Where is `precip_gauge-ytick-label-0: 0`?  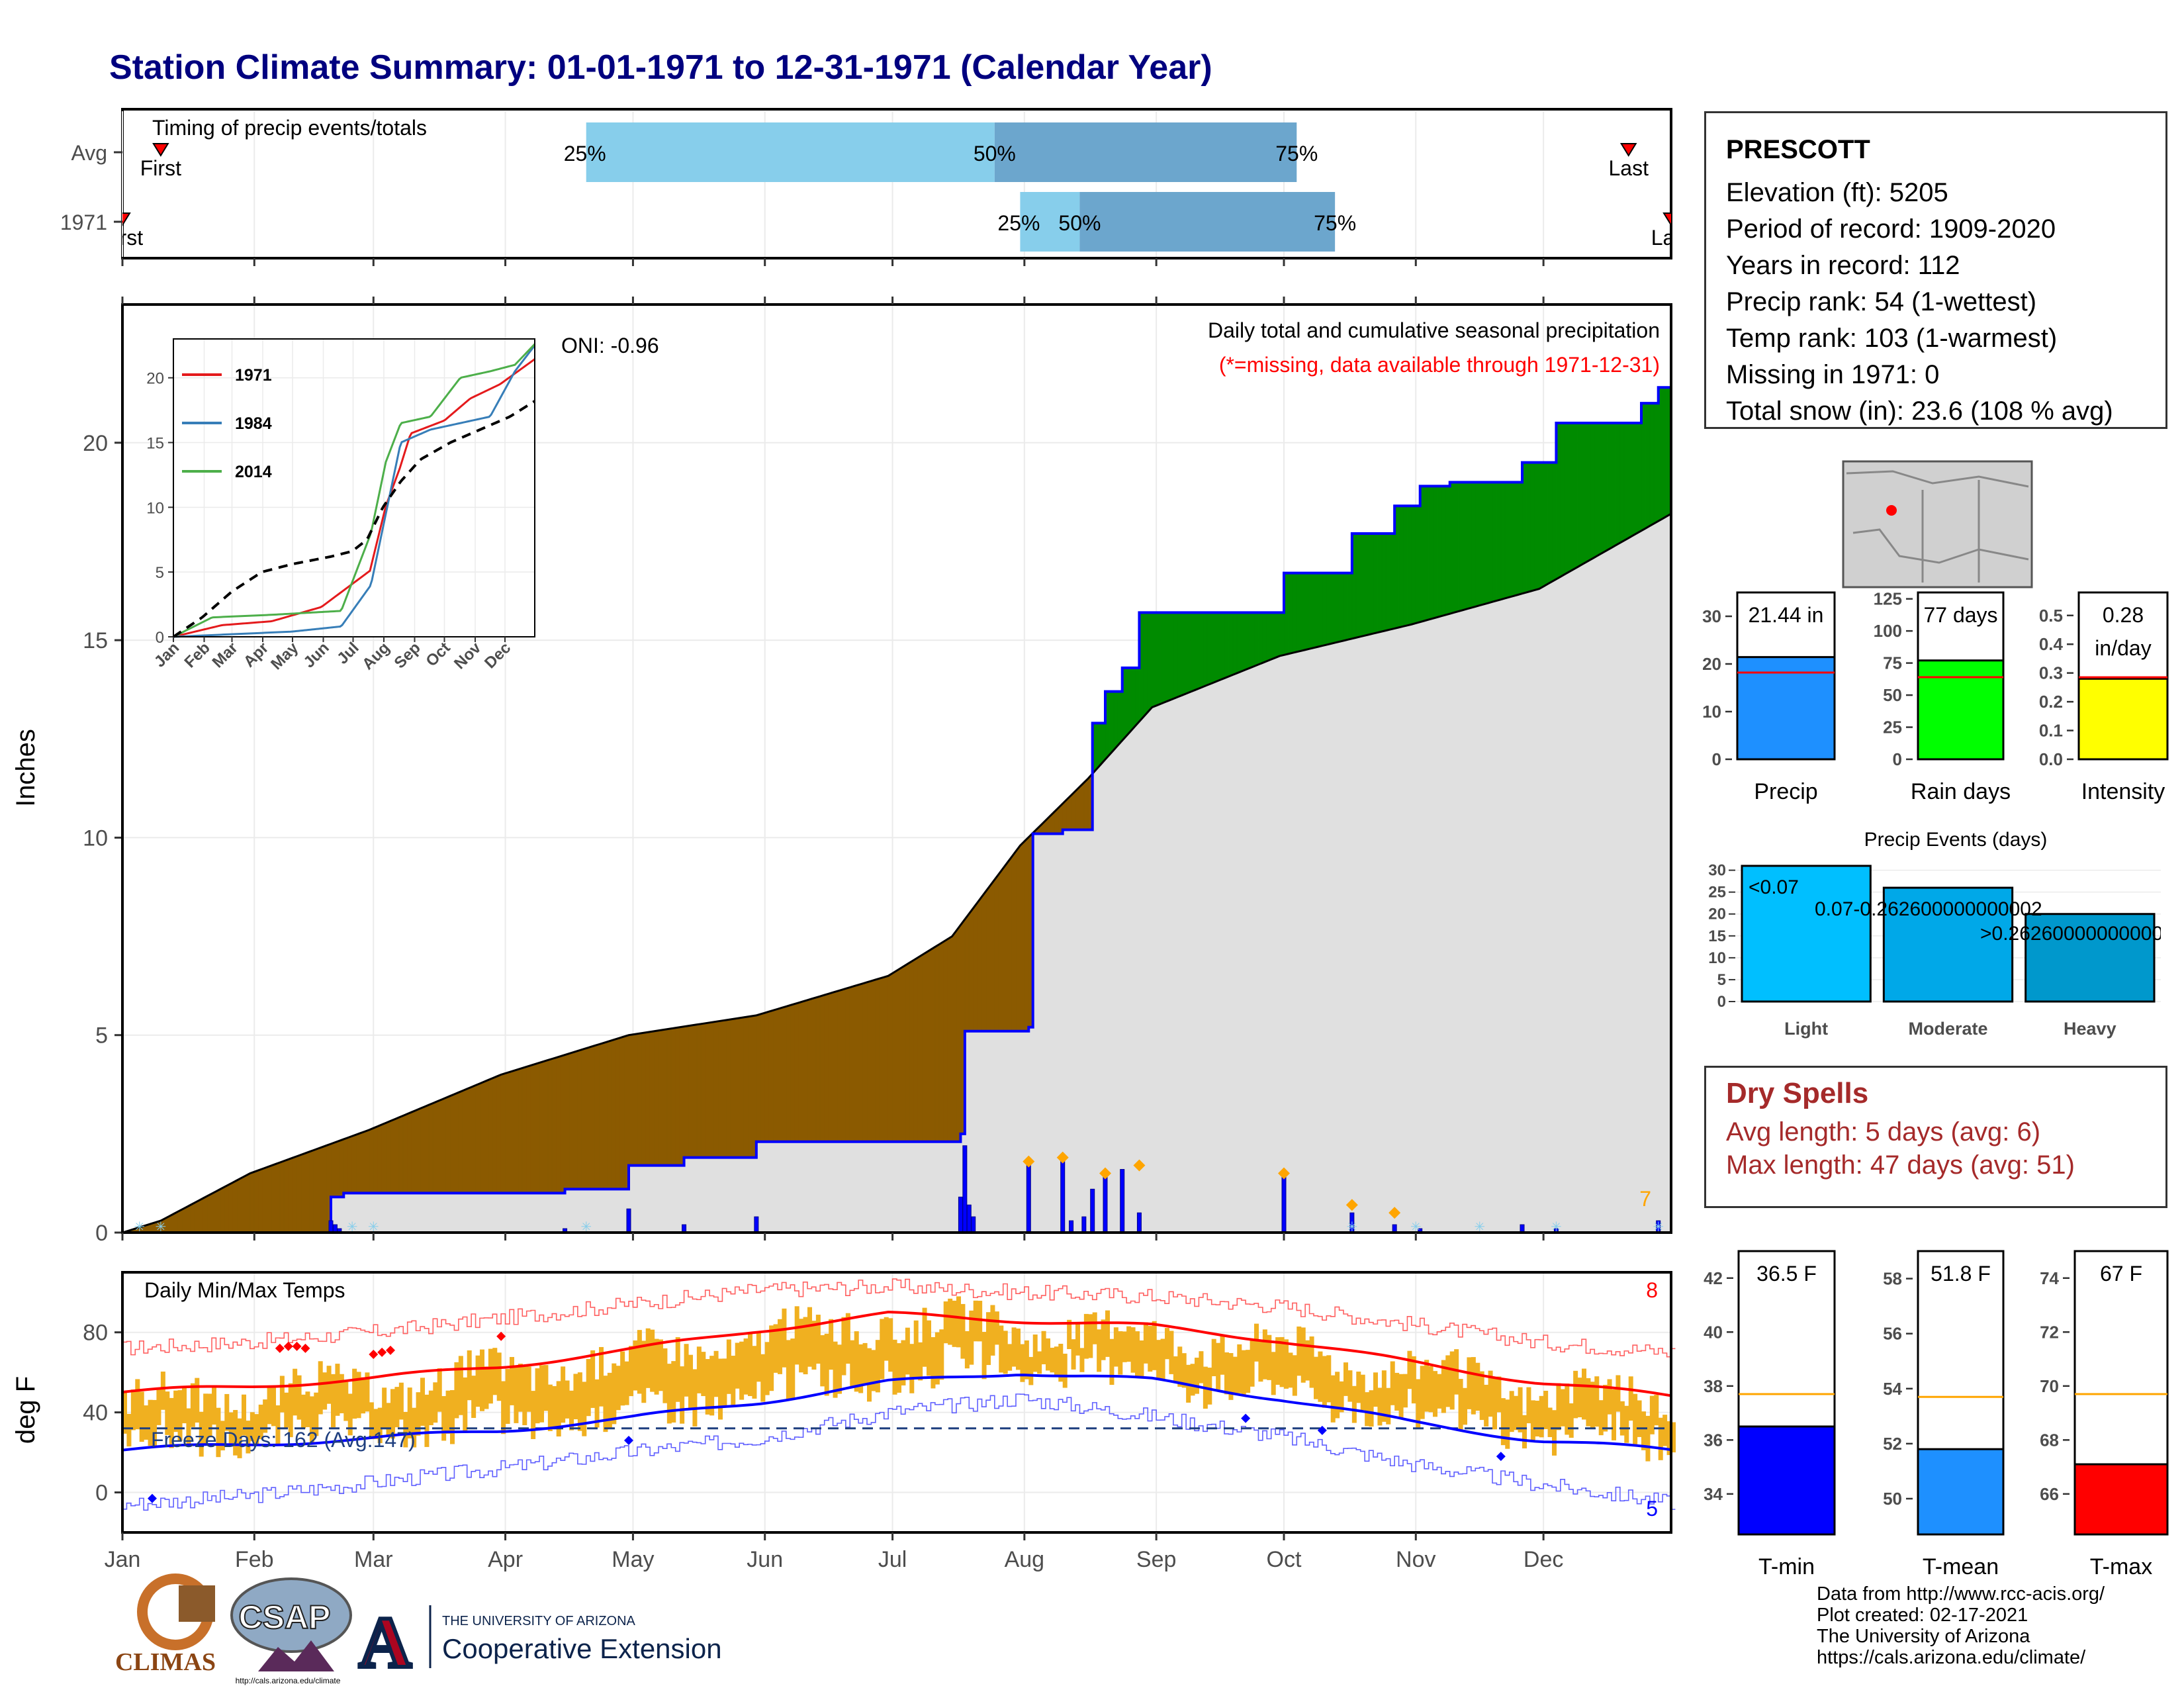
precip_gauge-ytick-label-0: 0 is located at coordinates (1716, 759).